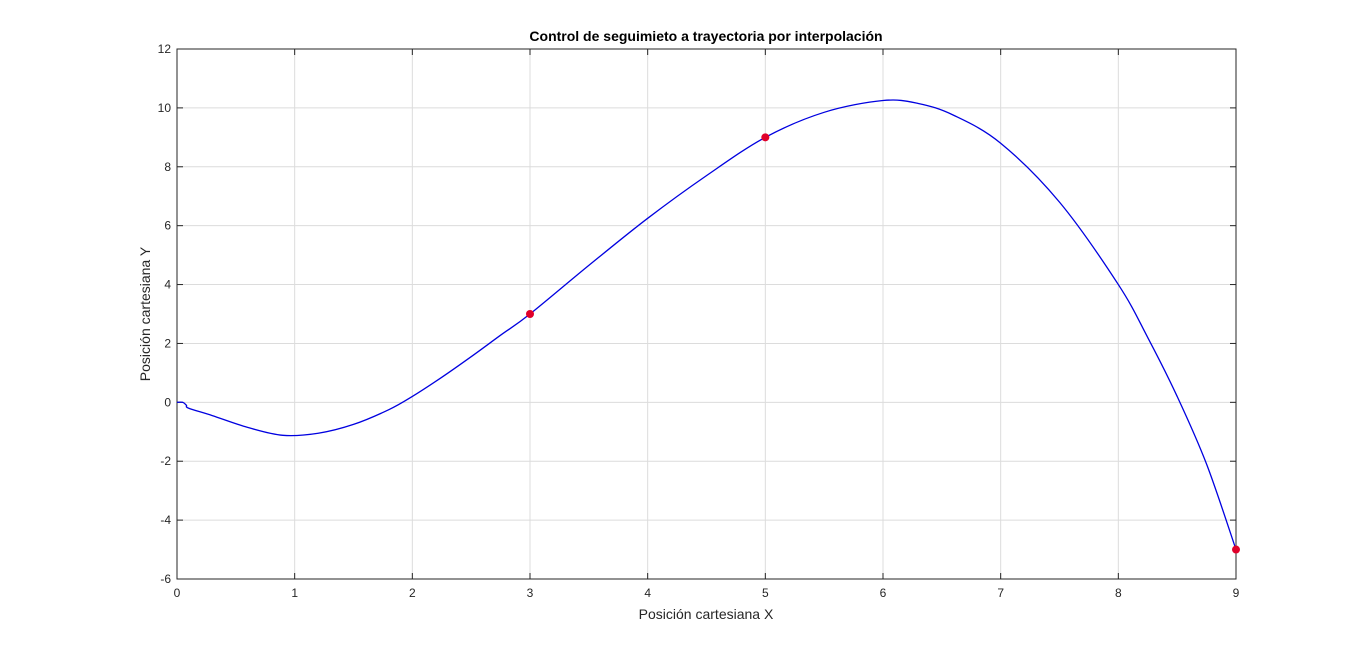 This screenshot has width=1366, height=651. What do you see at coordinates (530, 593) in the screenshot?
I see `x-tick-label: 3` at bounding box center [530, 593].